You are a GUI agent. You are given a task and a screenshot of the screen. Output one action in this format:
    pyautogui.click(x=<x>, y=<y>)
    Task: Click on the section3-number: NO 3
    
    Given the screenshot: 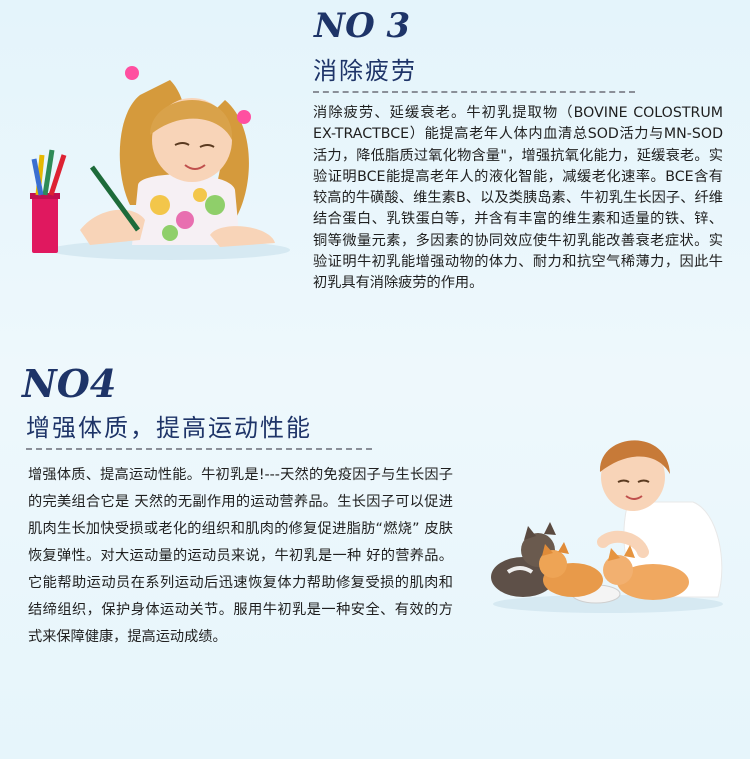 What is the action you would take?
    pyautogui.click(x=362, y=26)
    